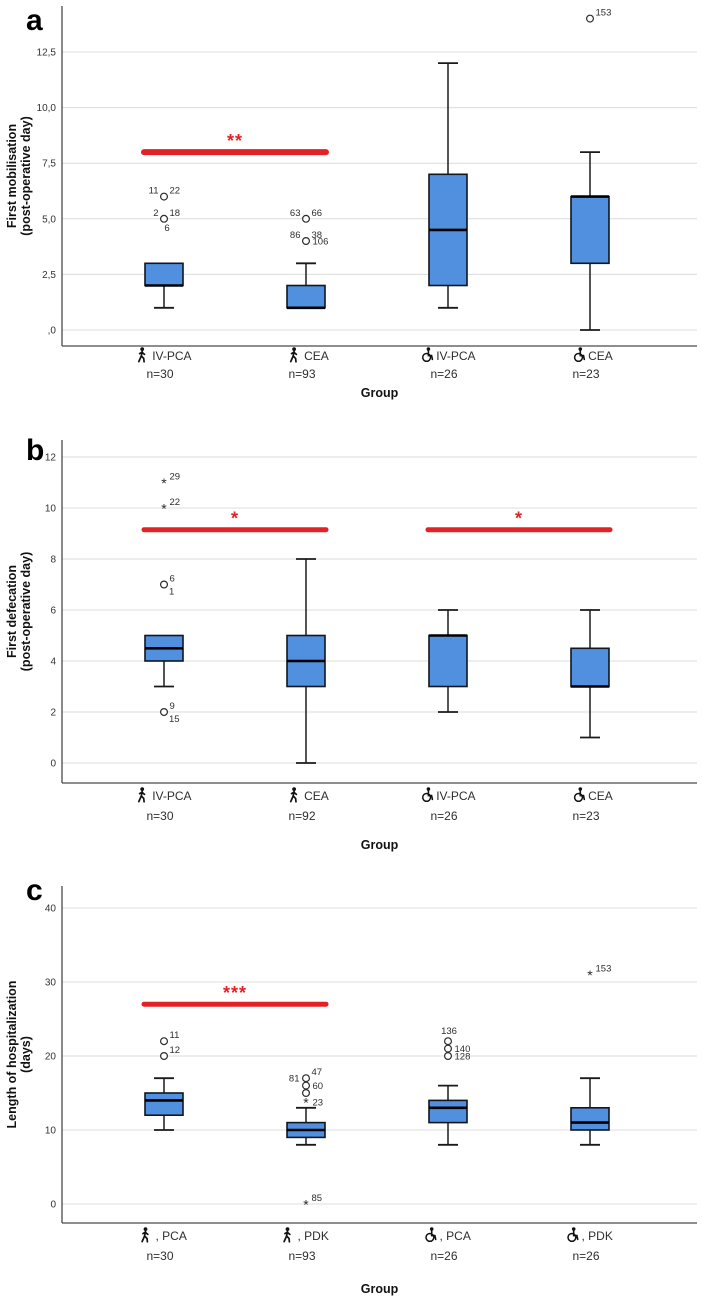 The width and height of the screenshot is (702, 1302). What do you see at coordinates (47, 108) in the screenshot?
I see `y-tick-label: 10,0` at bounding box center [47, 108].